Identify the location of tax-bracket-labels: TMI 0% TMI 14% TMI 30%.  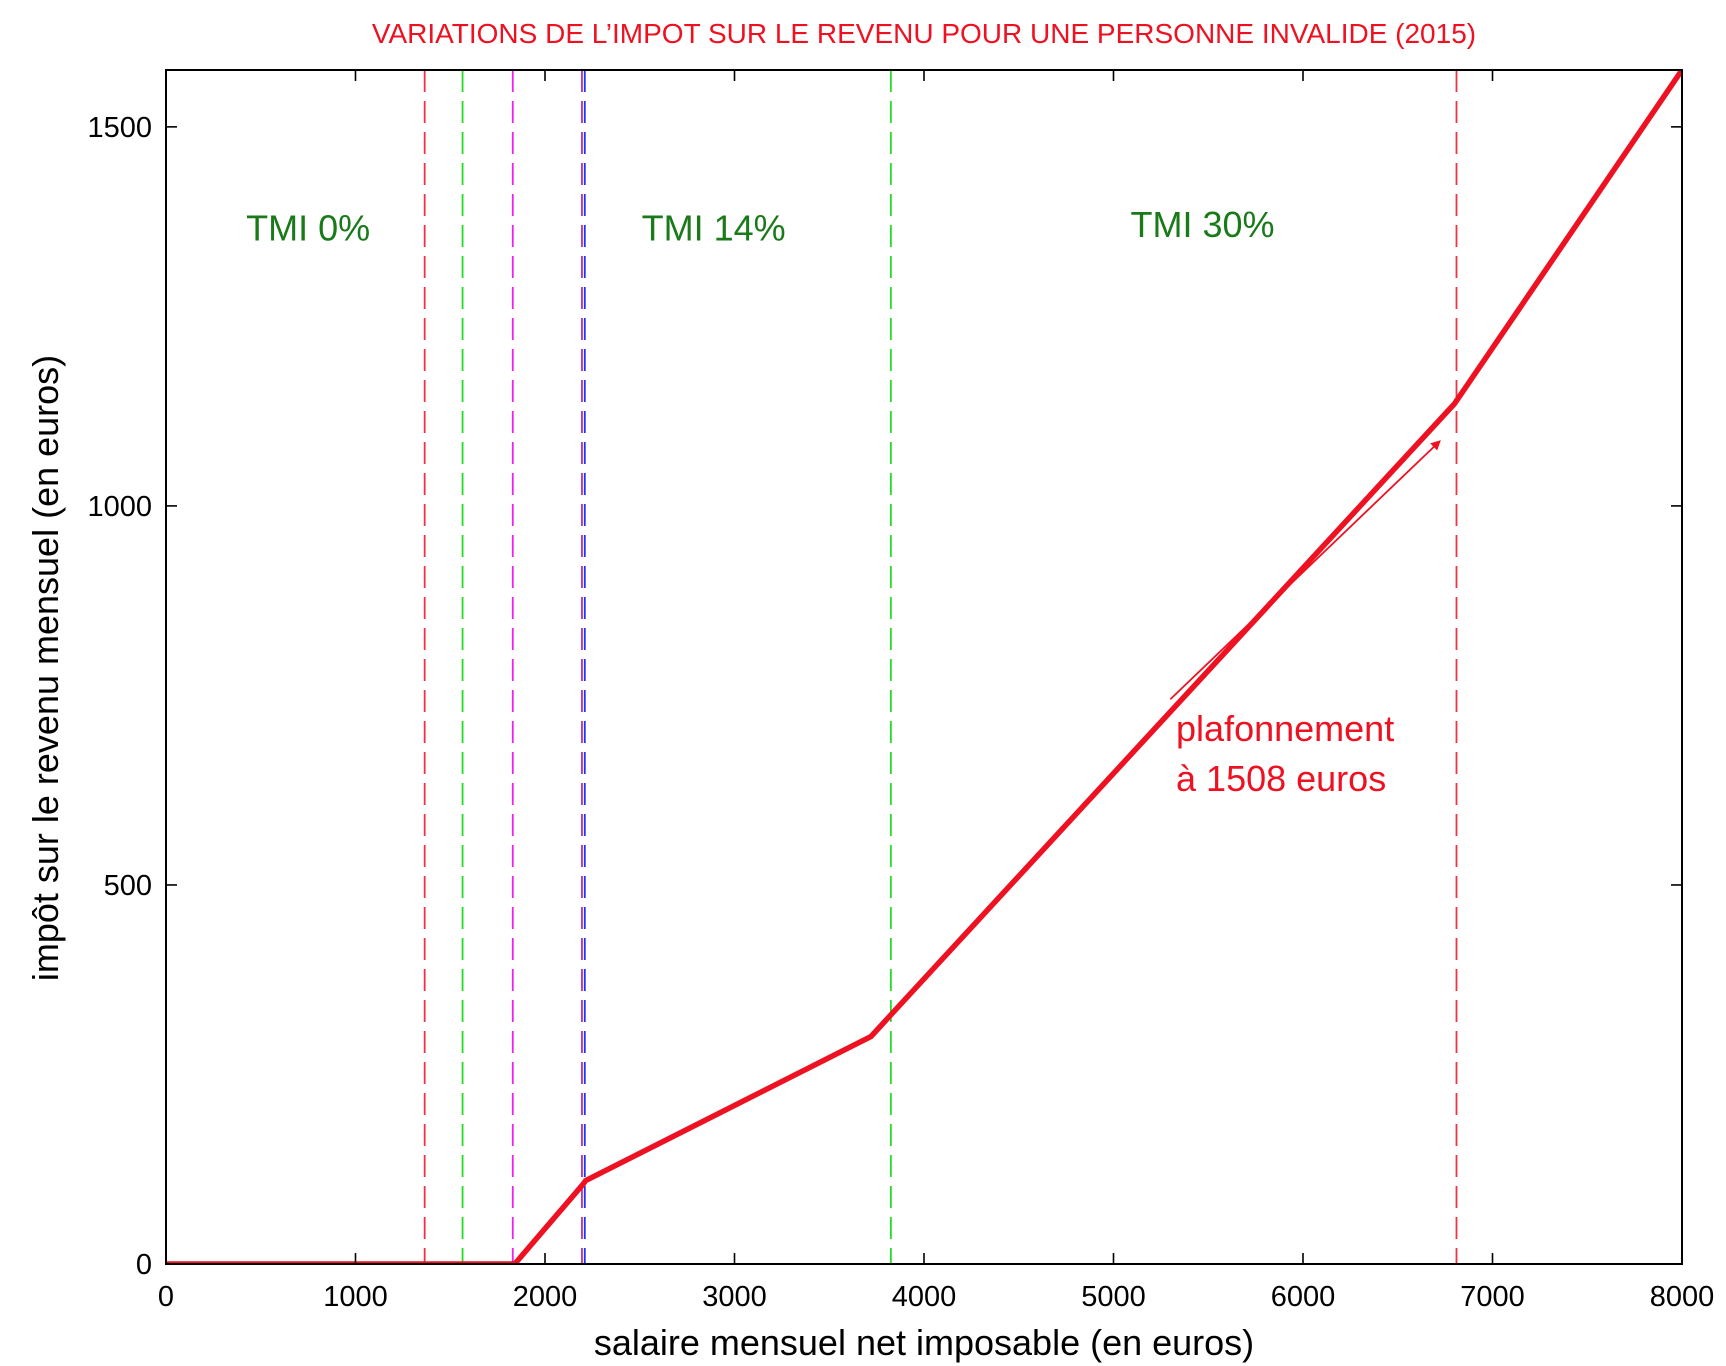
(760, 226).